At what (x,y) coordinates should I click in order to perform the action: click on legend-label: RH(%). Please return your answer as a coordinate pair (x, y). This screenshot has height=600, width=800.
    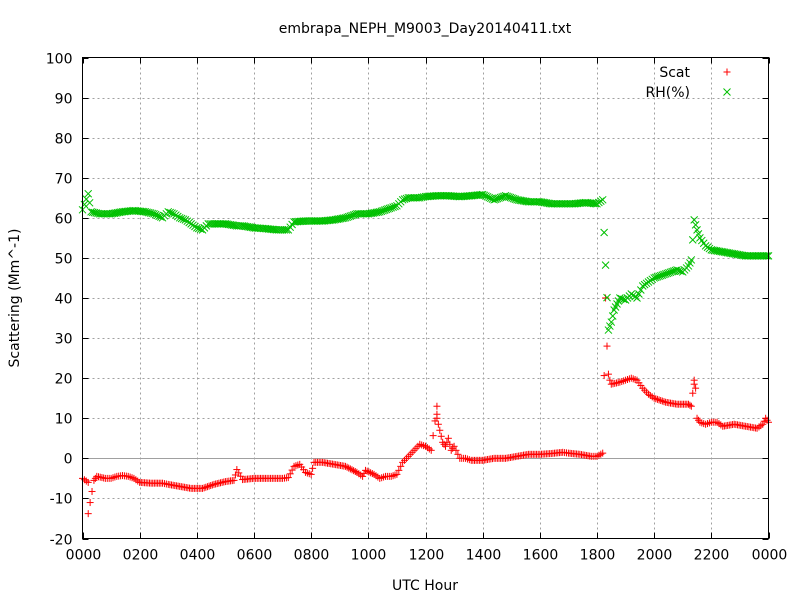
    Looking at the image, I should click on (668, 93).